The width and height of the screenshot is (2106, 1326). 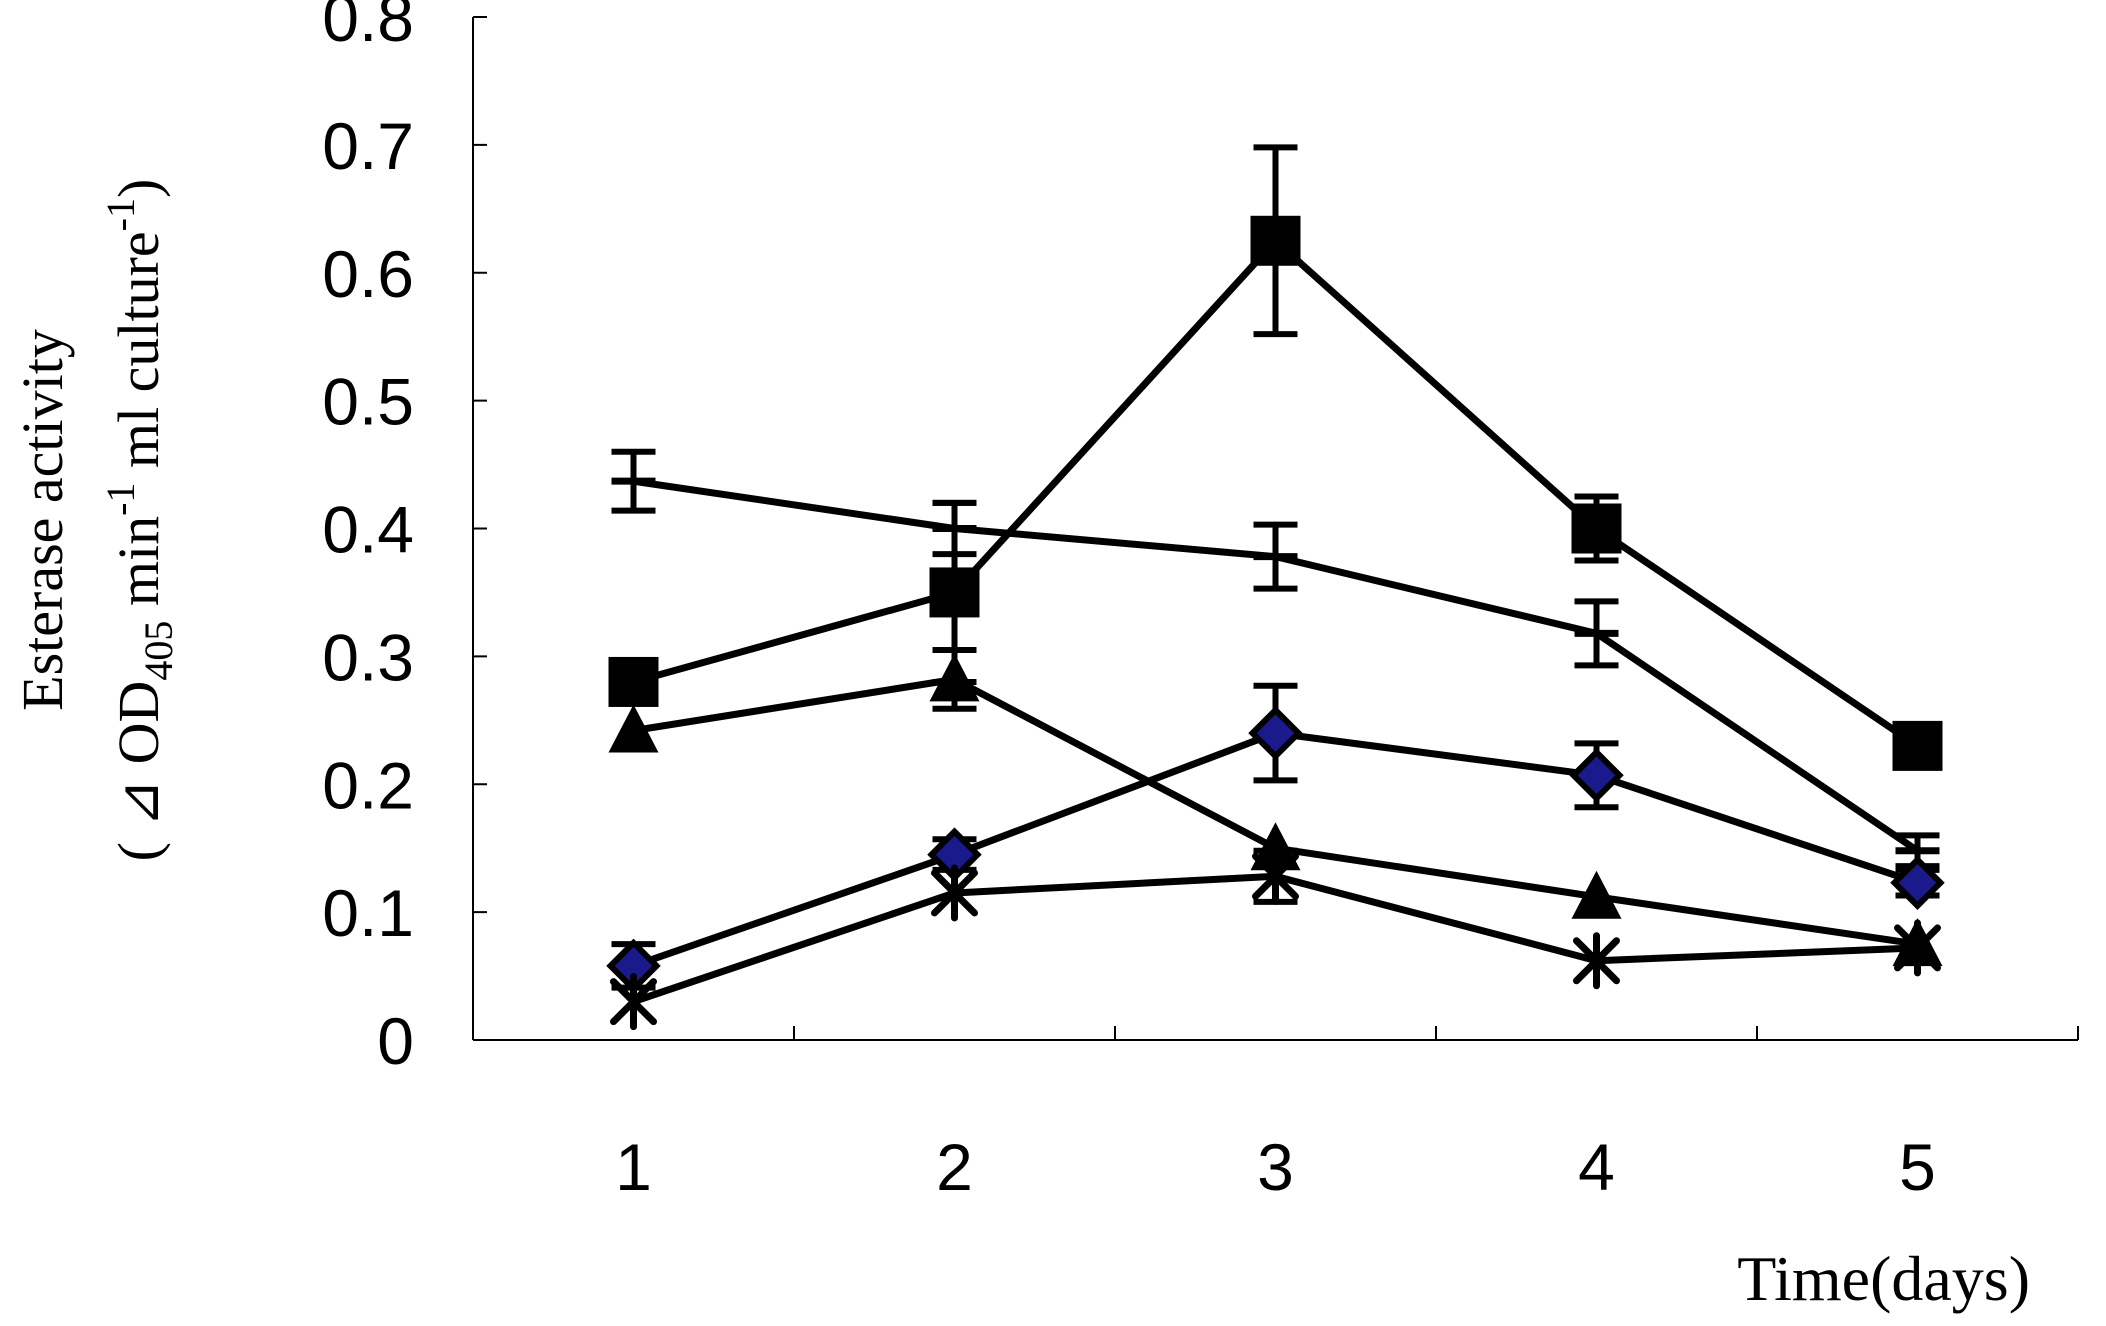 What do you see at coordinates (120, 214) in the screenshot?
I see `y-title-superscript-2: -1` at bounding box center [120, 214].